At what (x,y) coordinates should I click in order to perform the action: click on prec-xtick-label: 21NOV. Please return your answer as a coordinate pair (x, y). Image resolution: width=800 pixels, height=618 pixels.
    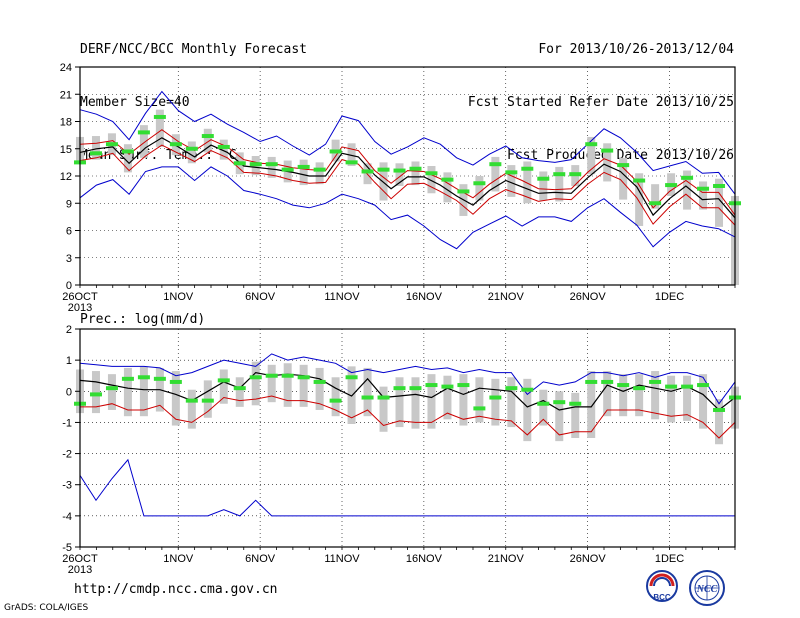
    Looking at the image, I should click on (506, 559).